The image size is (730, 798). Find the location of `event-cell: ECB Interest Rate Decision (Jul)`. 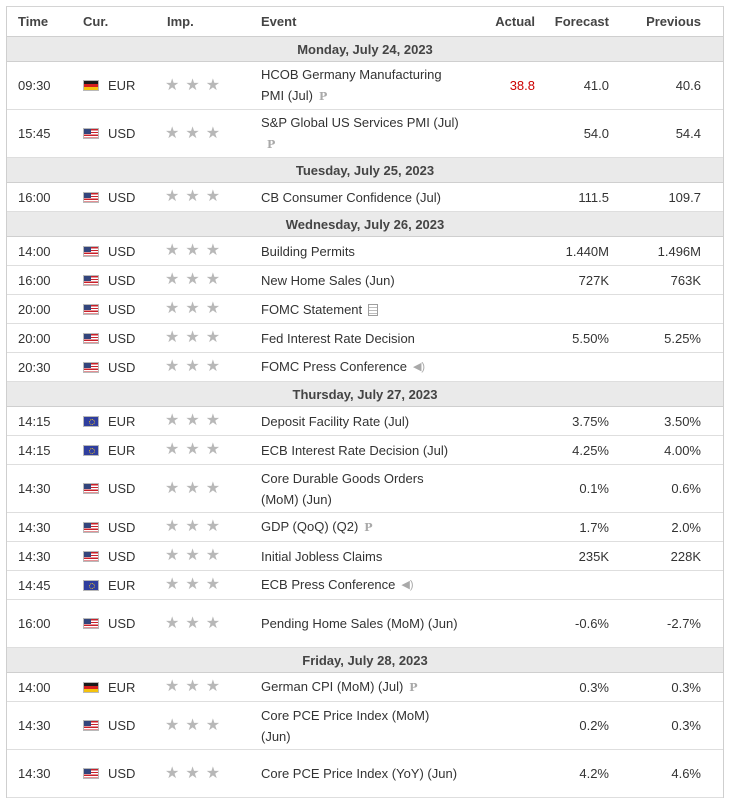

event-cell: ECB Interest Rate Decision (Jul) is located at coordinates (364, 450).